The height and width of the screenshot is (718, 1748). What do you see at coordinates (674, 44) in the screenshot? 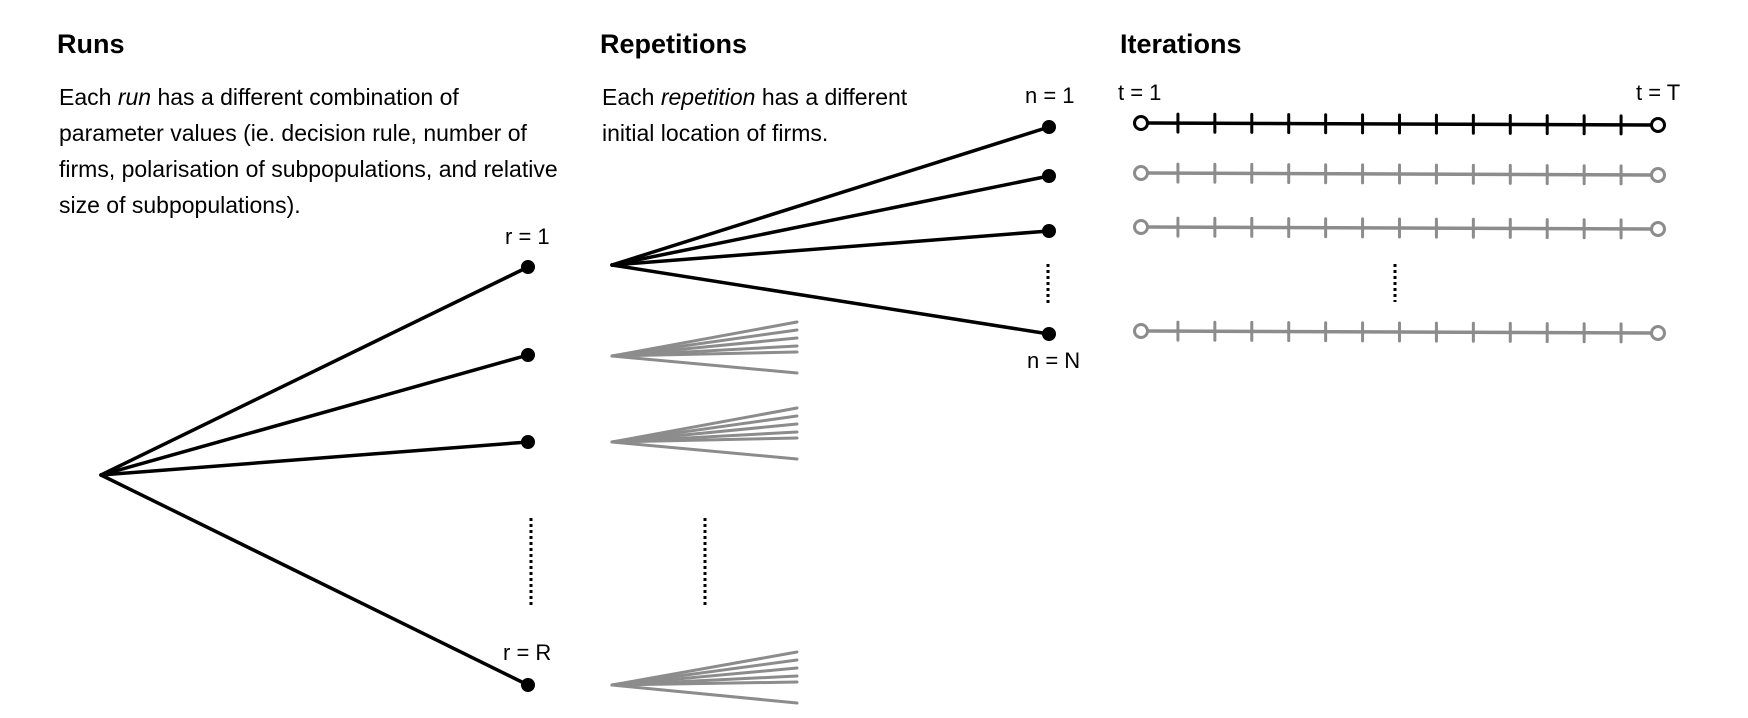
I see `repetitions-heading: Repetitions` at bounding box center [674, 44].